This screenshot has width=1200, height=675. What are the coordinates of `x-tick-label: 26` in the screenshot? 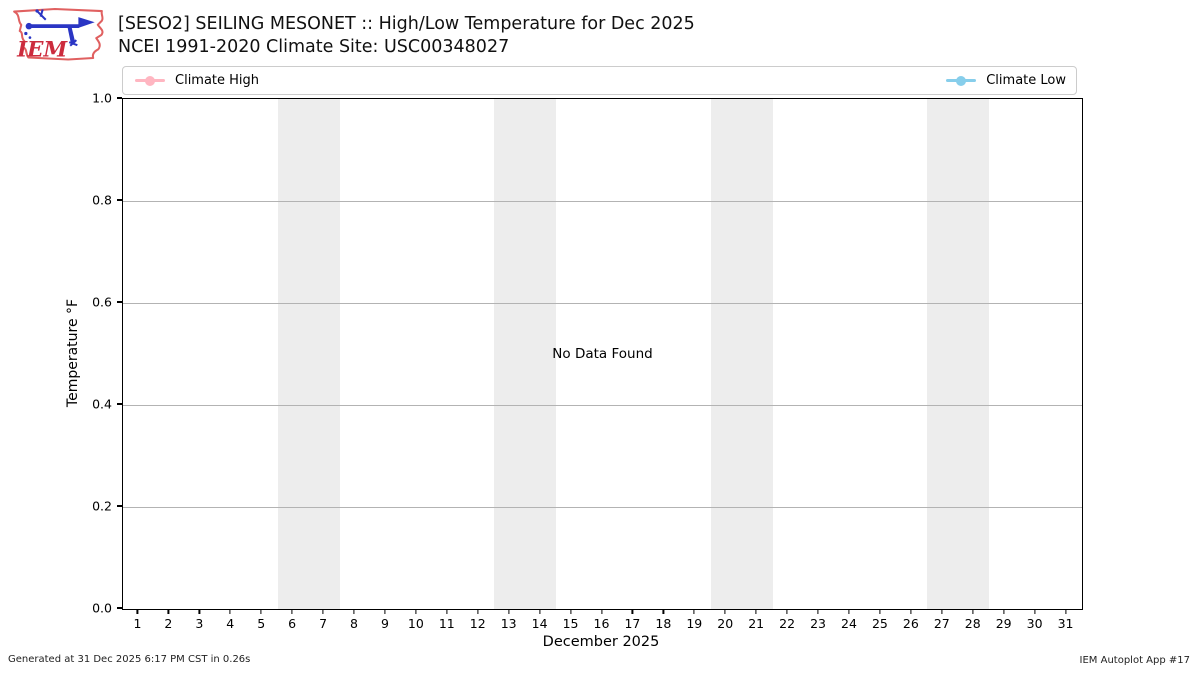 It's located at (910, 623).